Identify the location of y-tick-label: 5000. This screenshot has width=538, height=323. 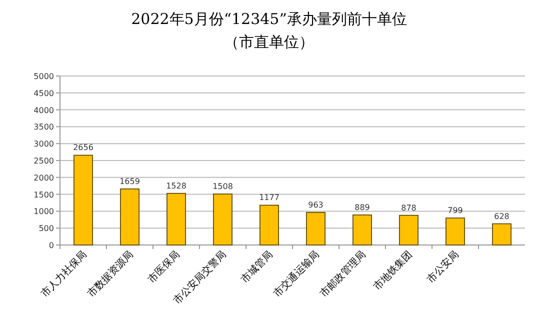
(44, 76).